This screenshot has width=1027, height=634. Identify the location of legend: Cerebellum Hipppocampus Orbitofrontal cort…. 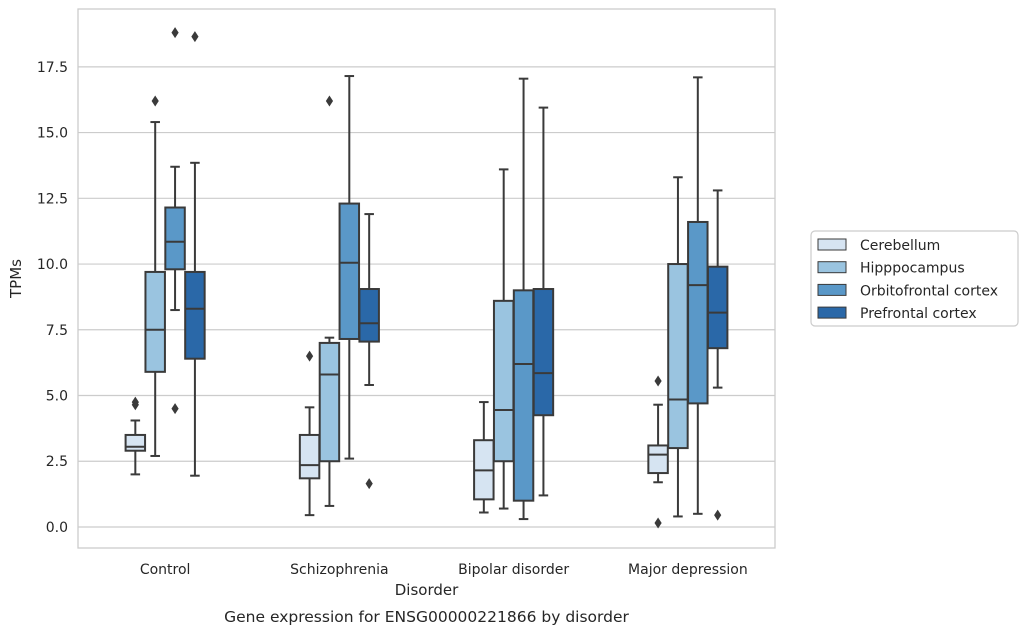
(914, 278).